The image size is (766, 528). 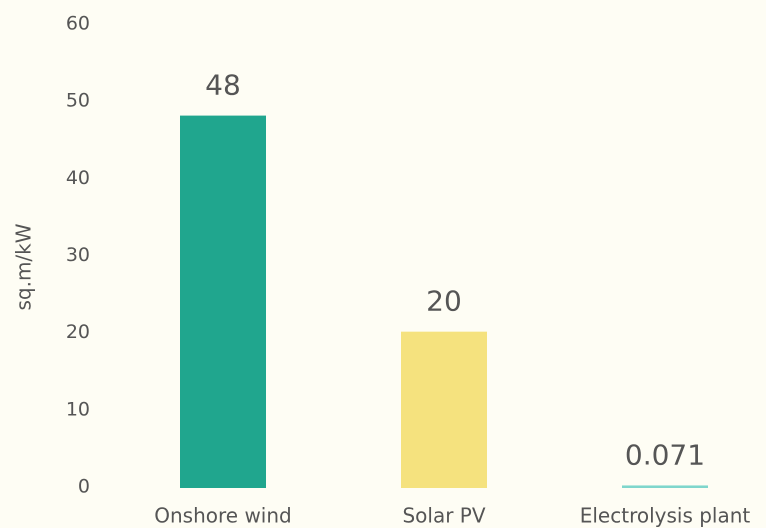 I want to click on y-tick-label: 30, so click(x=78, y=255).